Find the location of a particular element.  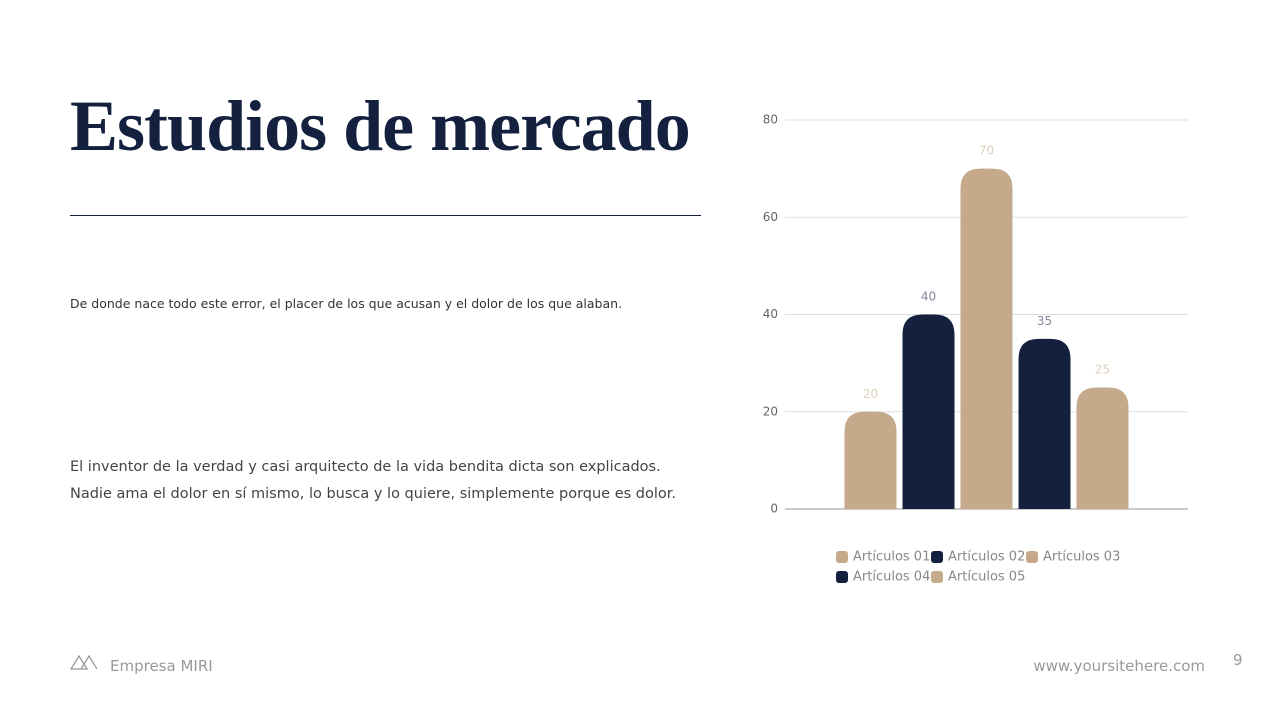

y-tick-label: 20 is located at coordinates (770, 411).